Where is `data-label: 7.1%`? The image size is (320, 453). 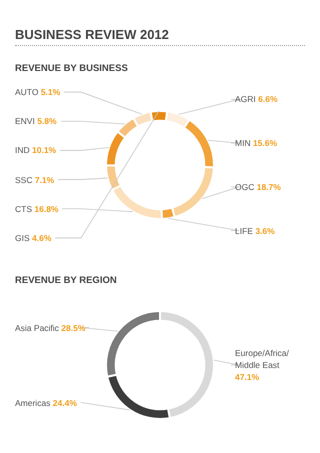 data-label: 7.1% is located at coordinates (44, 179).